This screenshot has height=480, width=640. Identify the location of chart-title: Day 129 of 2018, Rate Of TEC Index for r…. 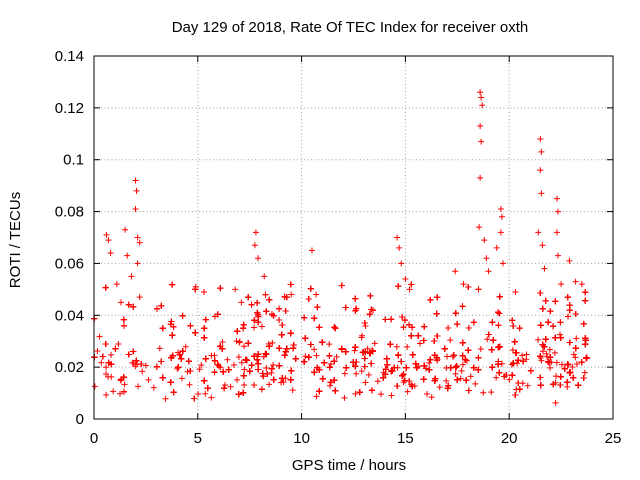
(350, 27).